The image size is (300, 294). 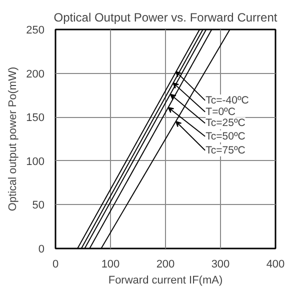 I want to click on x-tick-label: 0, so click(x=55, y=264).